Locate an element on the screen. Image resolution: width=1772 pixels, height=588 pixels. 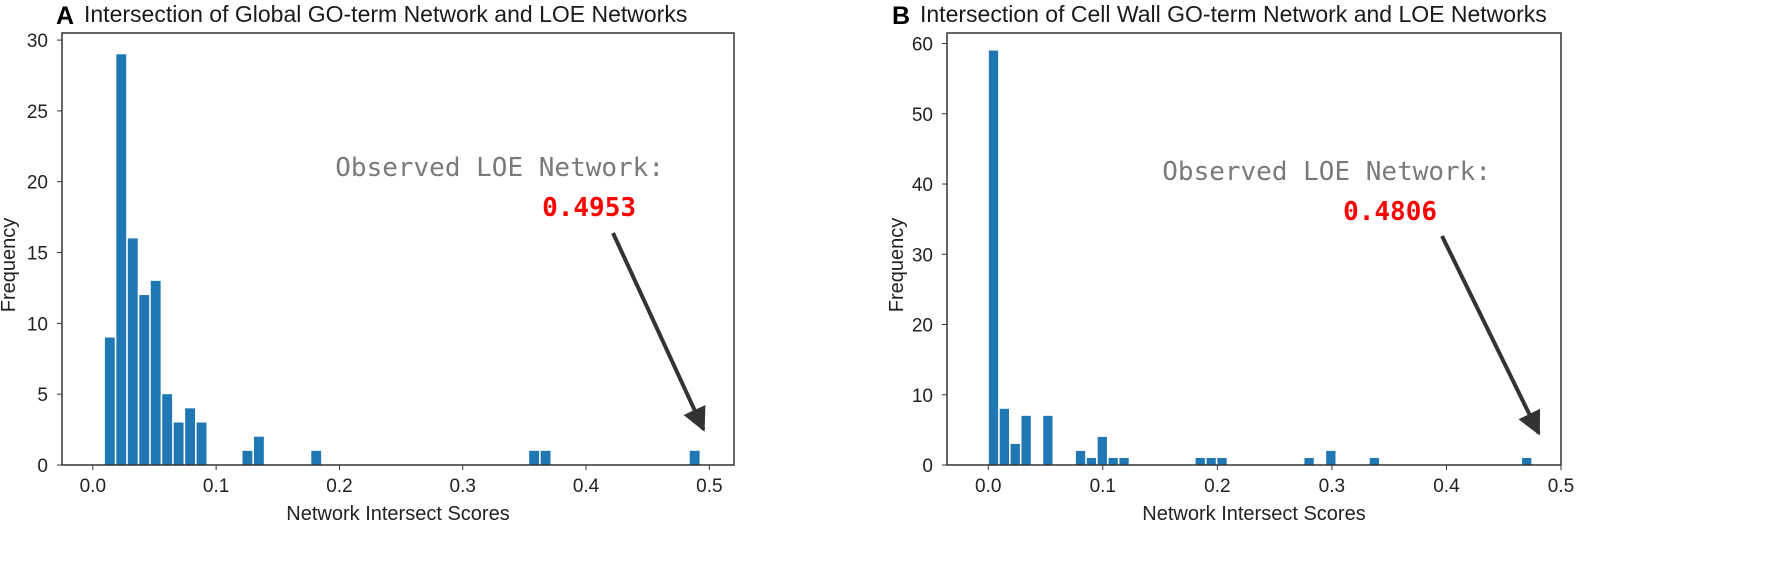
y-tick-label: 5 is located at coordinates (42, 395).